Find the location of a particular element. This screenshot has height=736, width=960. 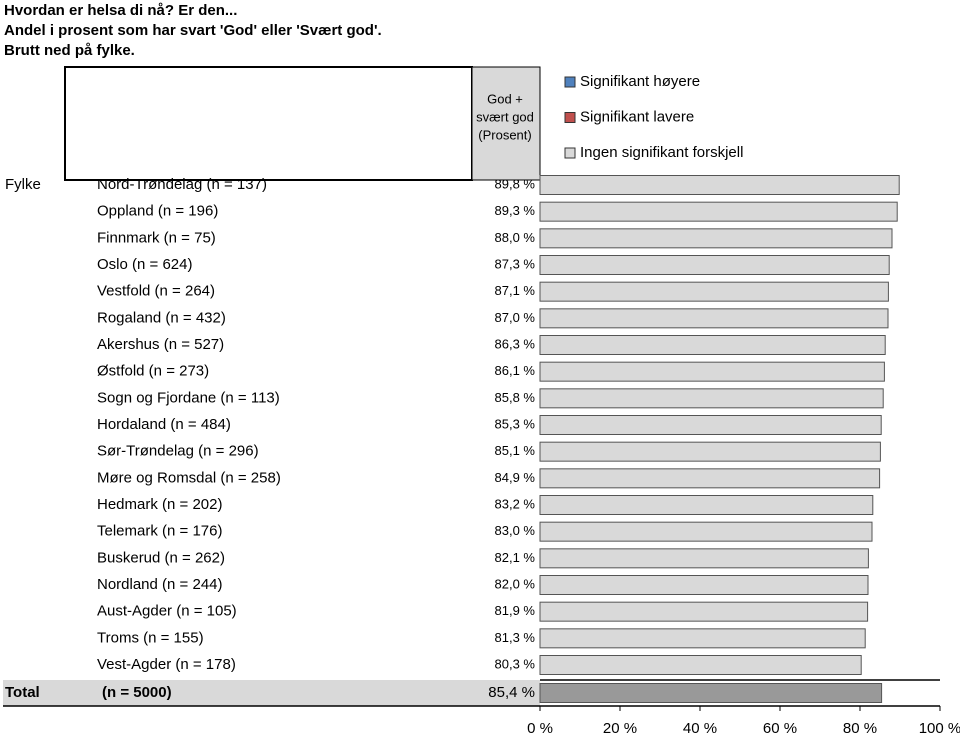

value-label: 81,9 % is located at coordinates (515, 610).